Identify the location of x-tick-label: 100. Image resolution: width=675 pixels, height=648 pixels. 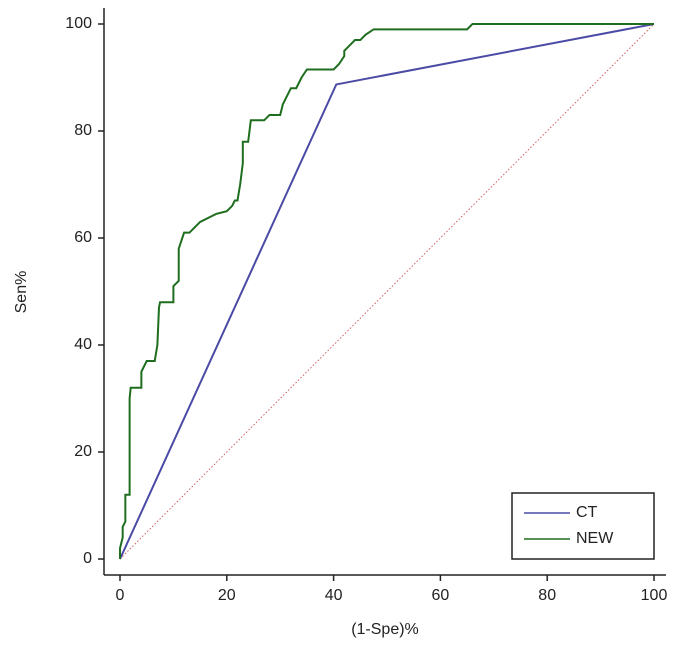
(654, 595).